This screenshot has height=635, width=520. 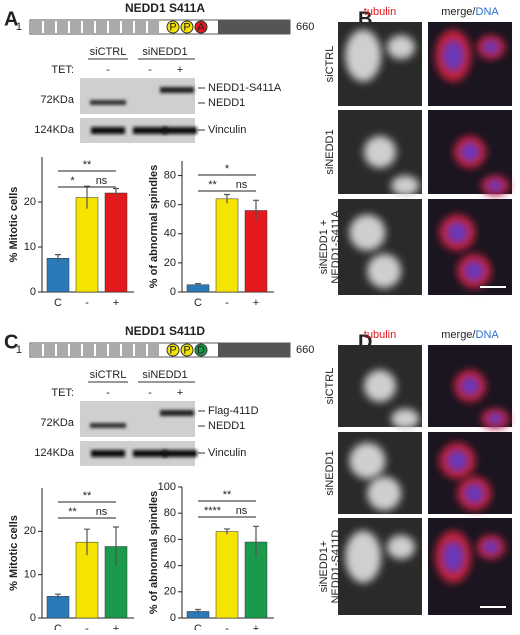 I want to click on domain-start: 1, so click(x=19, y=350).